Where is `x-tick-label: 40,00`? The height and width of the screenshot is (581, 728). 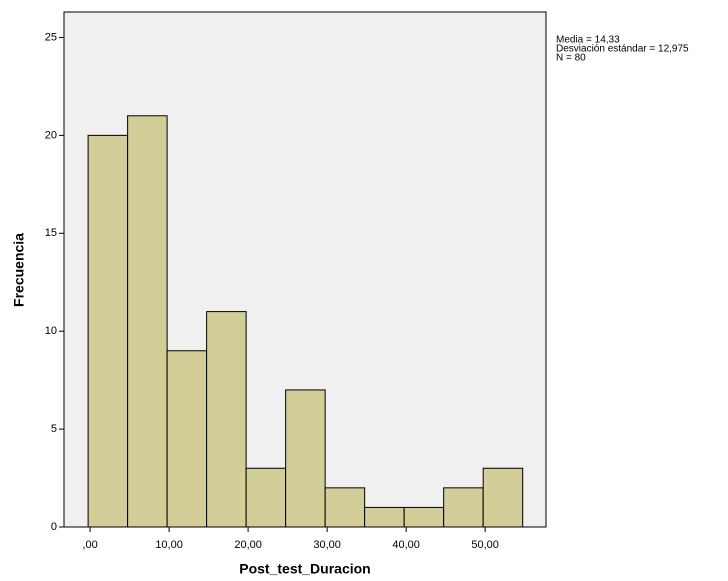 x-tick-label: 40,00 is located at coordinates (406, 545).